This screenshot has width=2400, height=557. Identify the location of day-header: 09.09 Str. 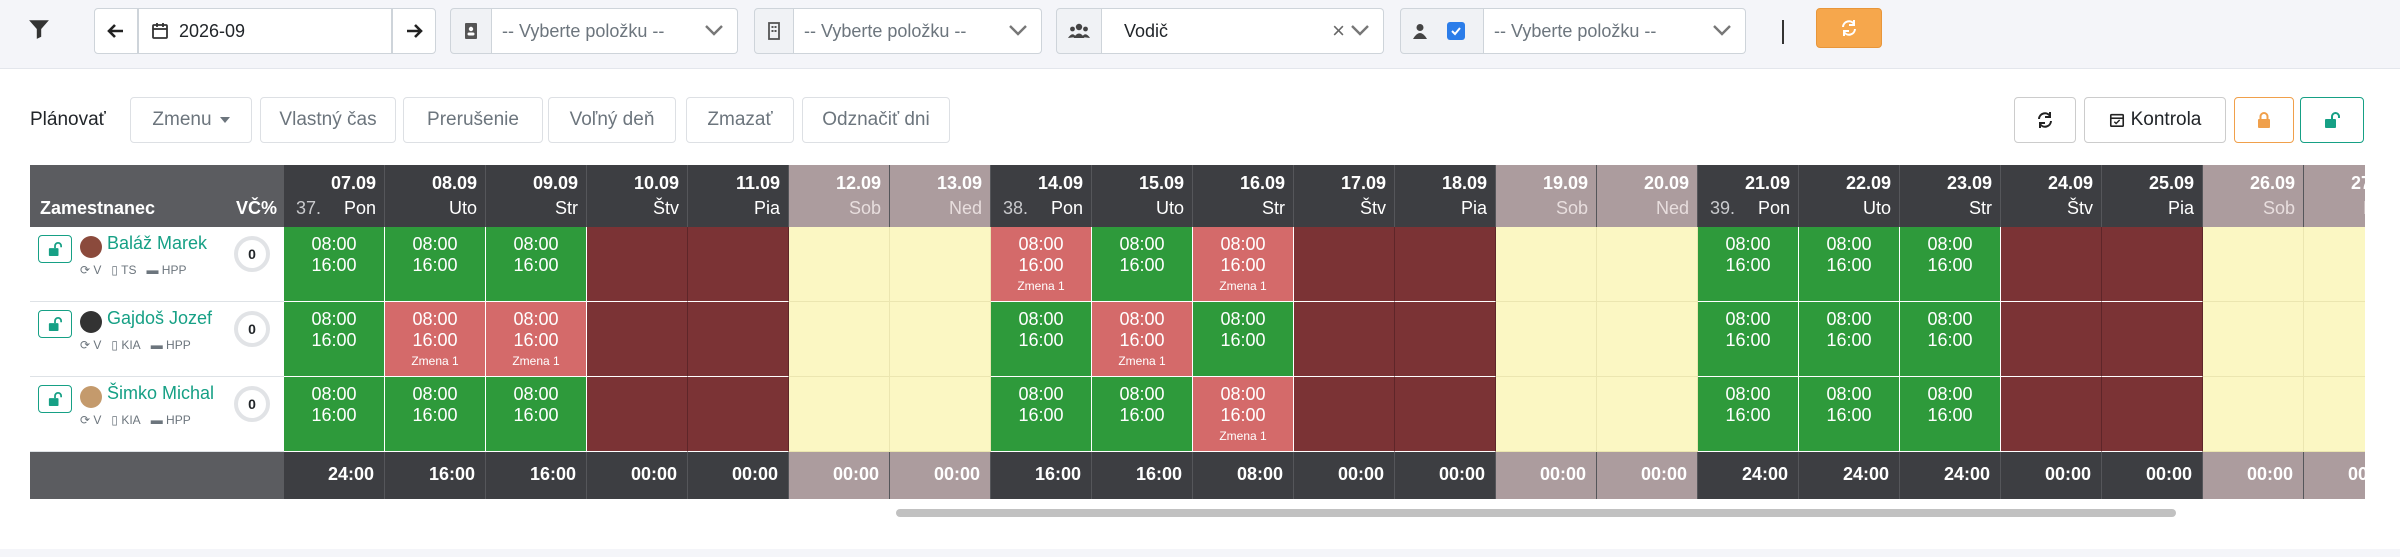
(536, 196).